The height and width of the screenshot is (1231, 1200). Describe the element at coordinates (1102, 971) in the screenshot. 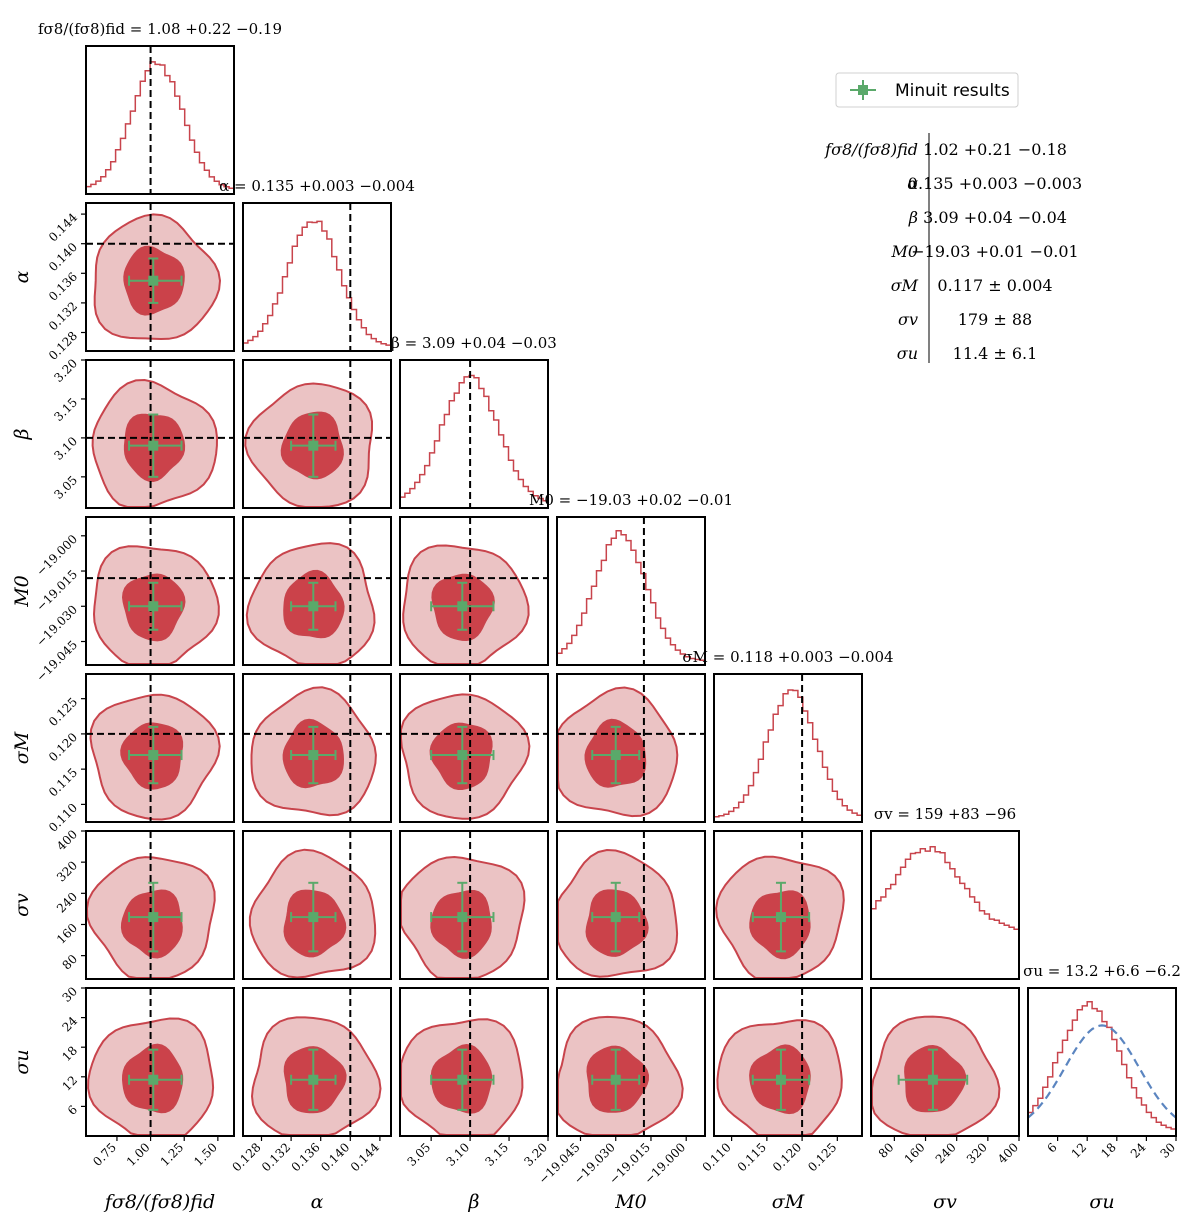

I see `diag-title-6: σu = 13.2 +6.6 −6.2` at that location.